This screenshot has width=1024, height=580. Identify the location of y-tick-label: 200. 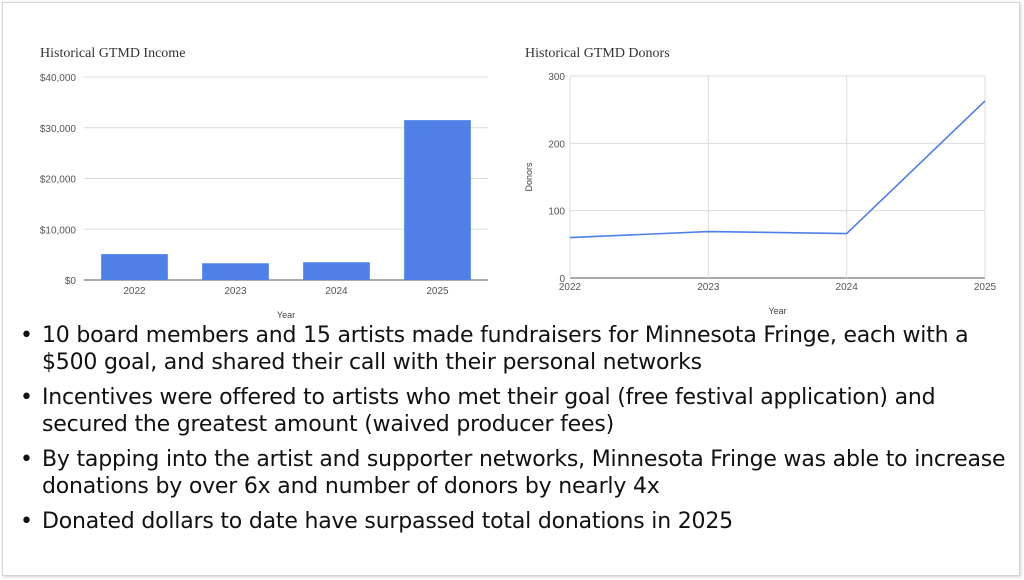
(556, 144).